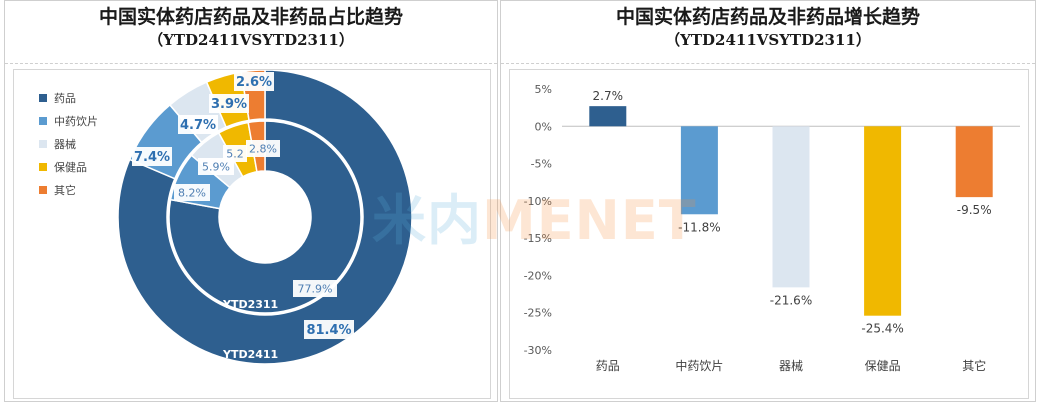 The height and width of the screenshot is (406, 1041). Describe the element at coordinates (543, 126) in the screenshot. I see `y-tick-label: 0%` at that location.